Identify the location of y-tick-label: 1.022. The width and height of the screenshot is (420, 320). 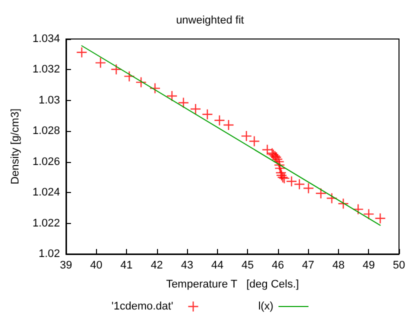
(46, 223).